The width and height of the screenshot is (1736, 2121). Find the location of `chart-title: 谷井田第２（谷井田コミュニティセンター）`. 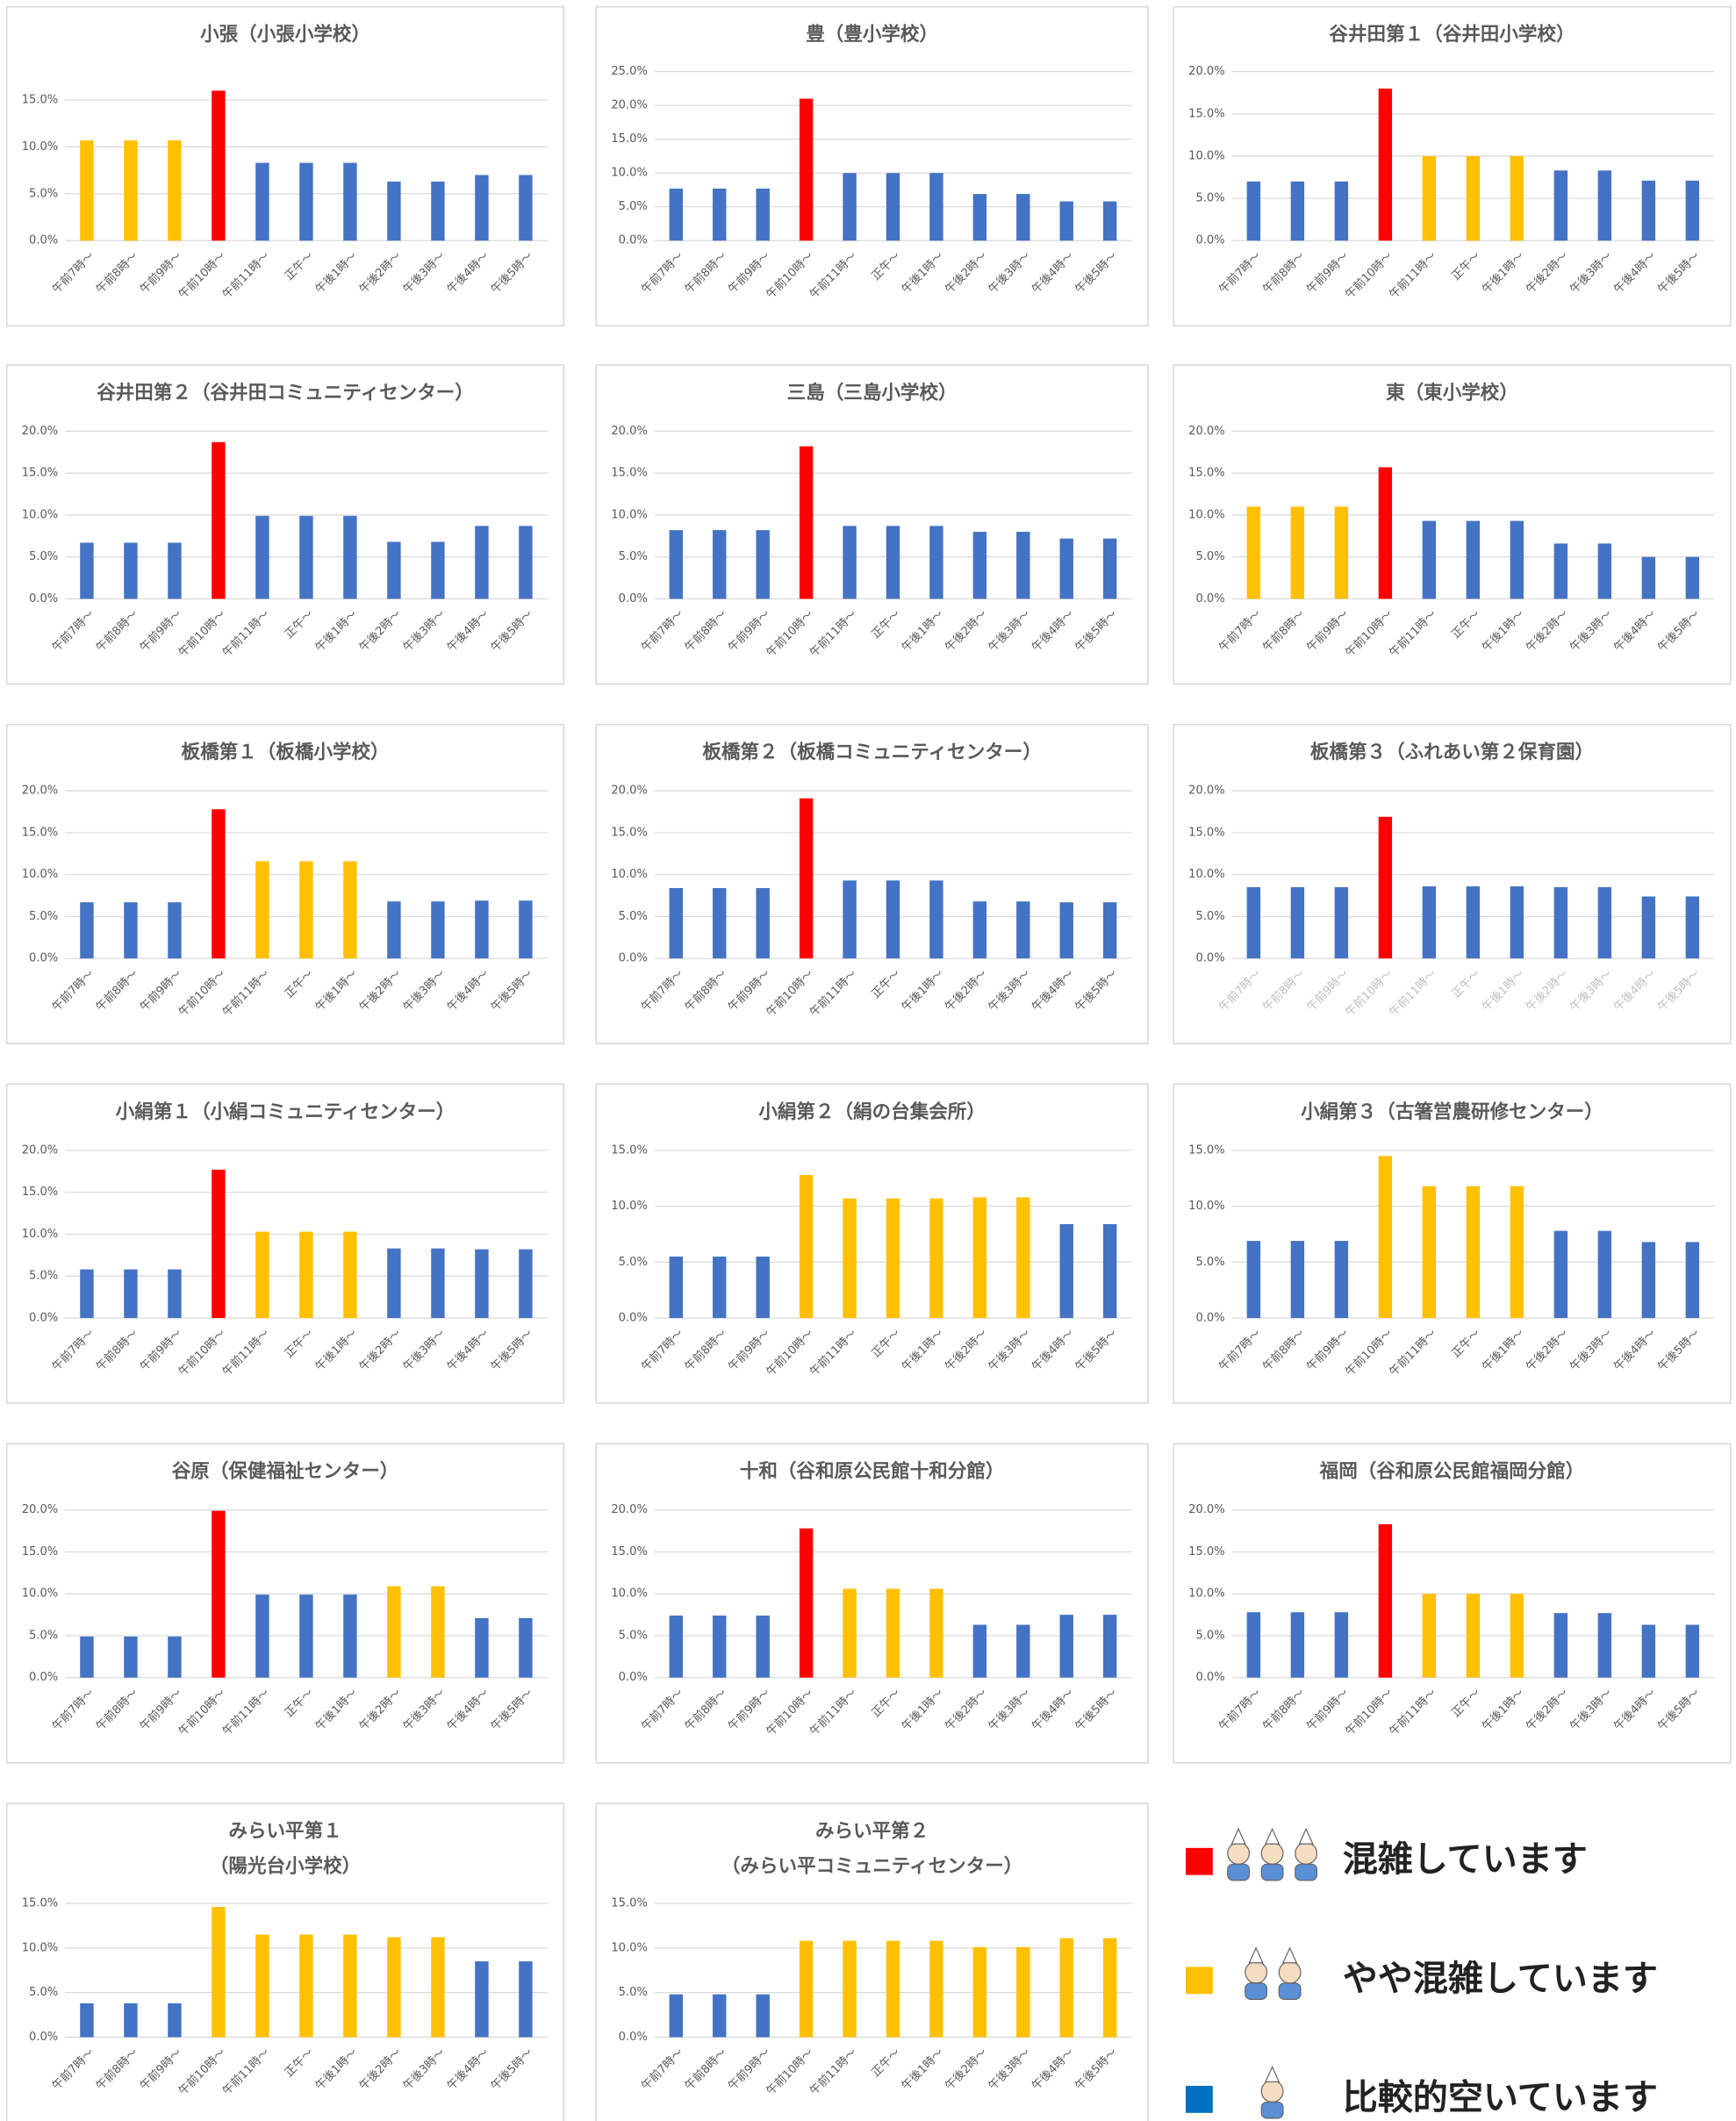

chart-title: 谷井田第２（谷井田コミュニティセンター） is located at coordinates (285, 393).